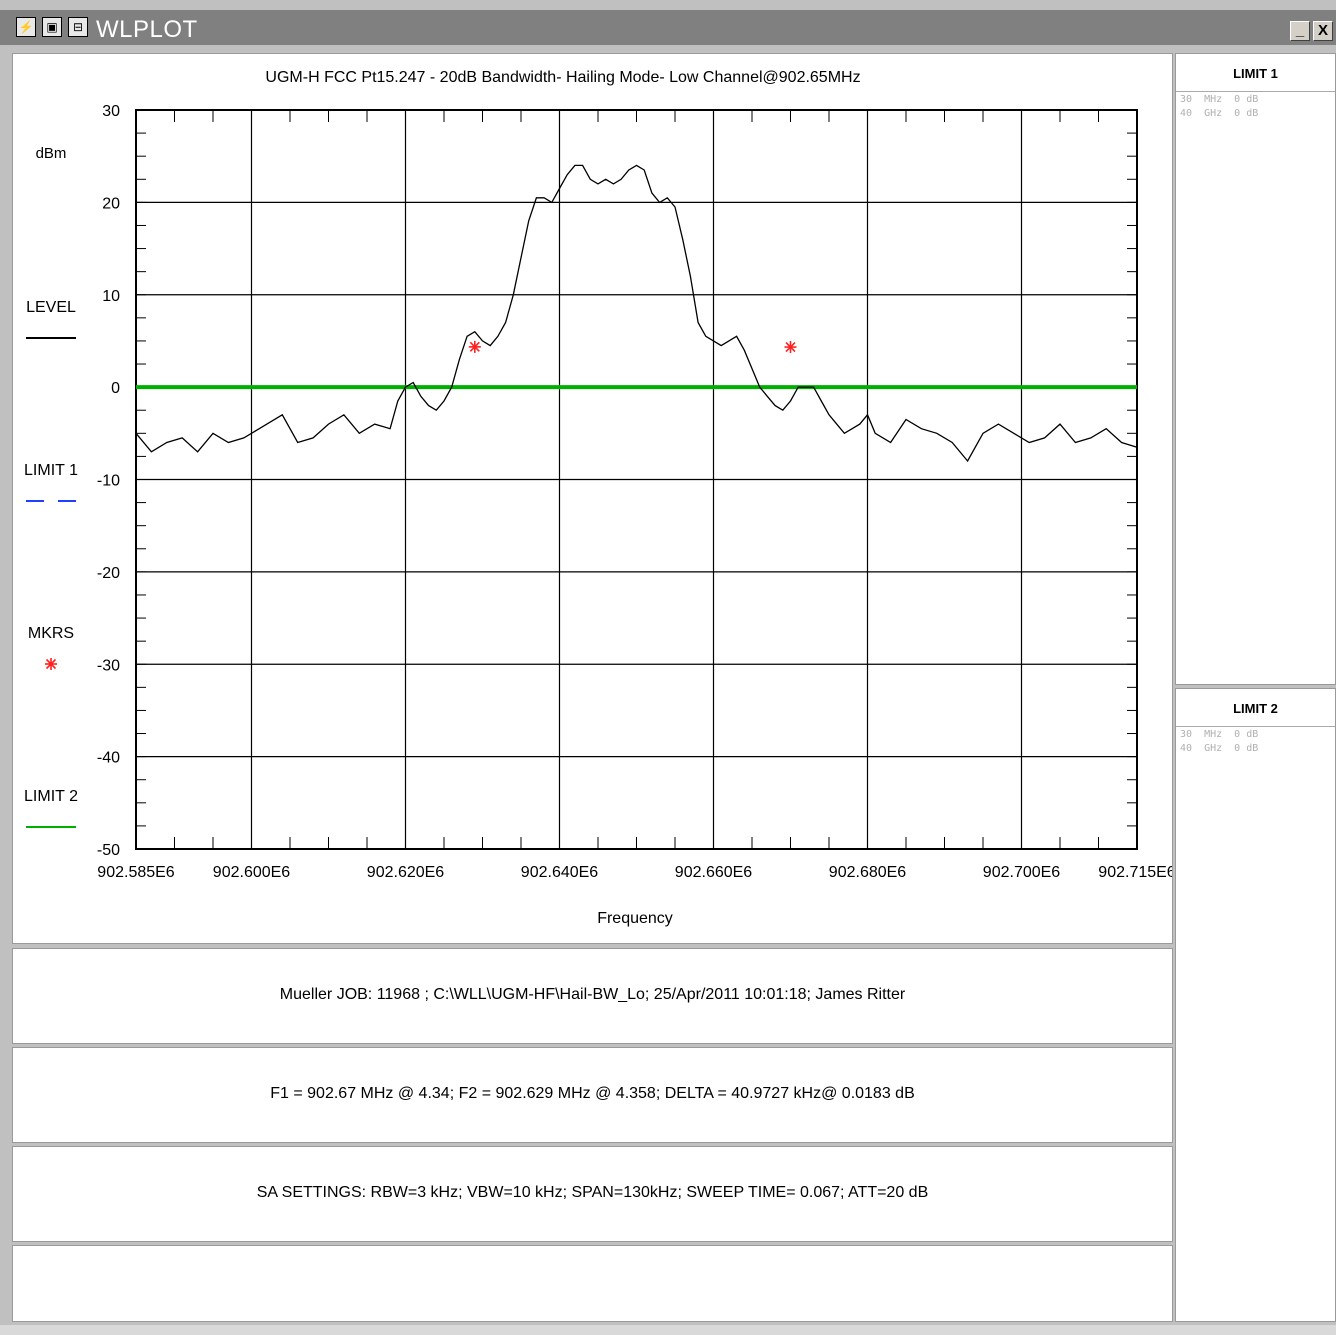 This screenshot has width=1336, height=1335. I want to click on x-tick-label: 902.585E6, so click(136, 872).